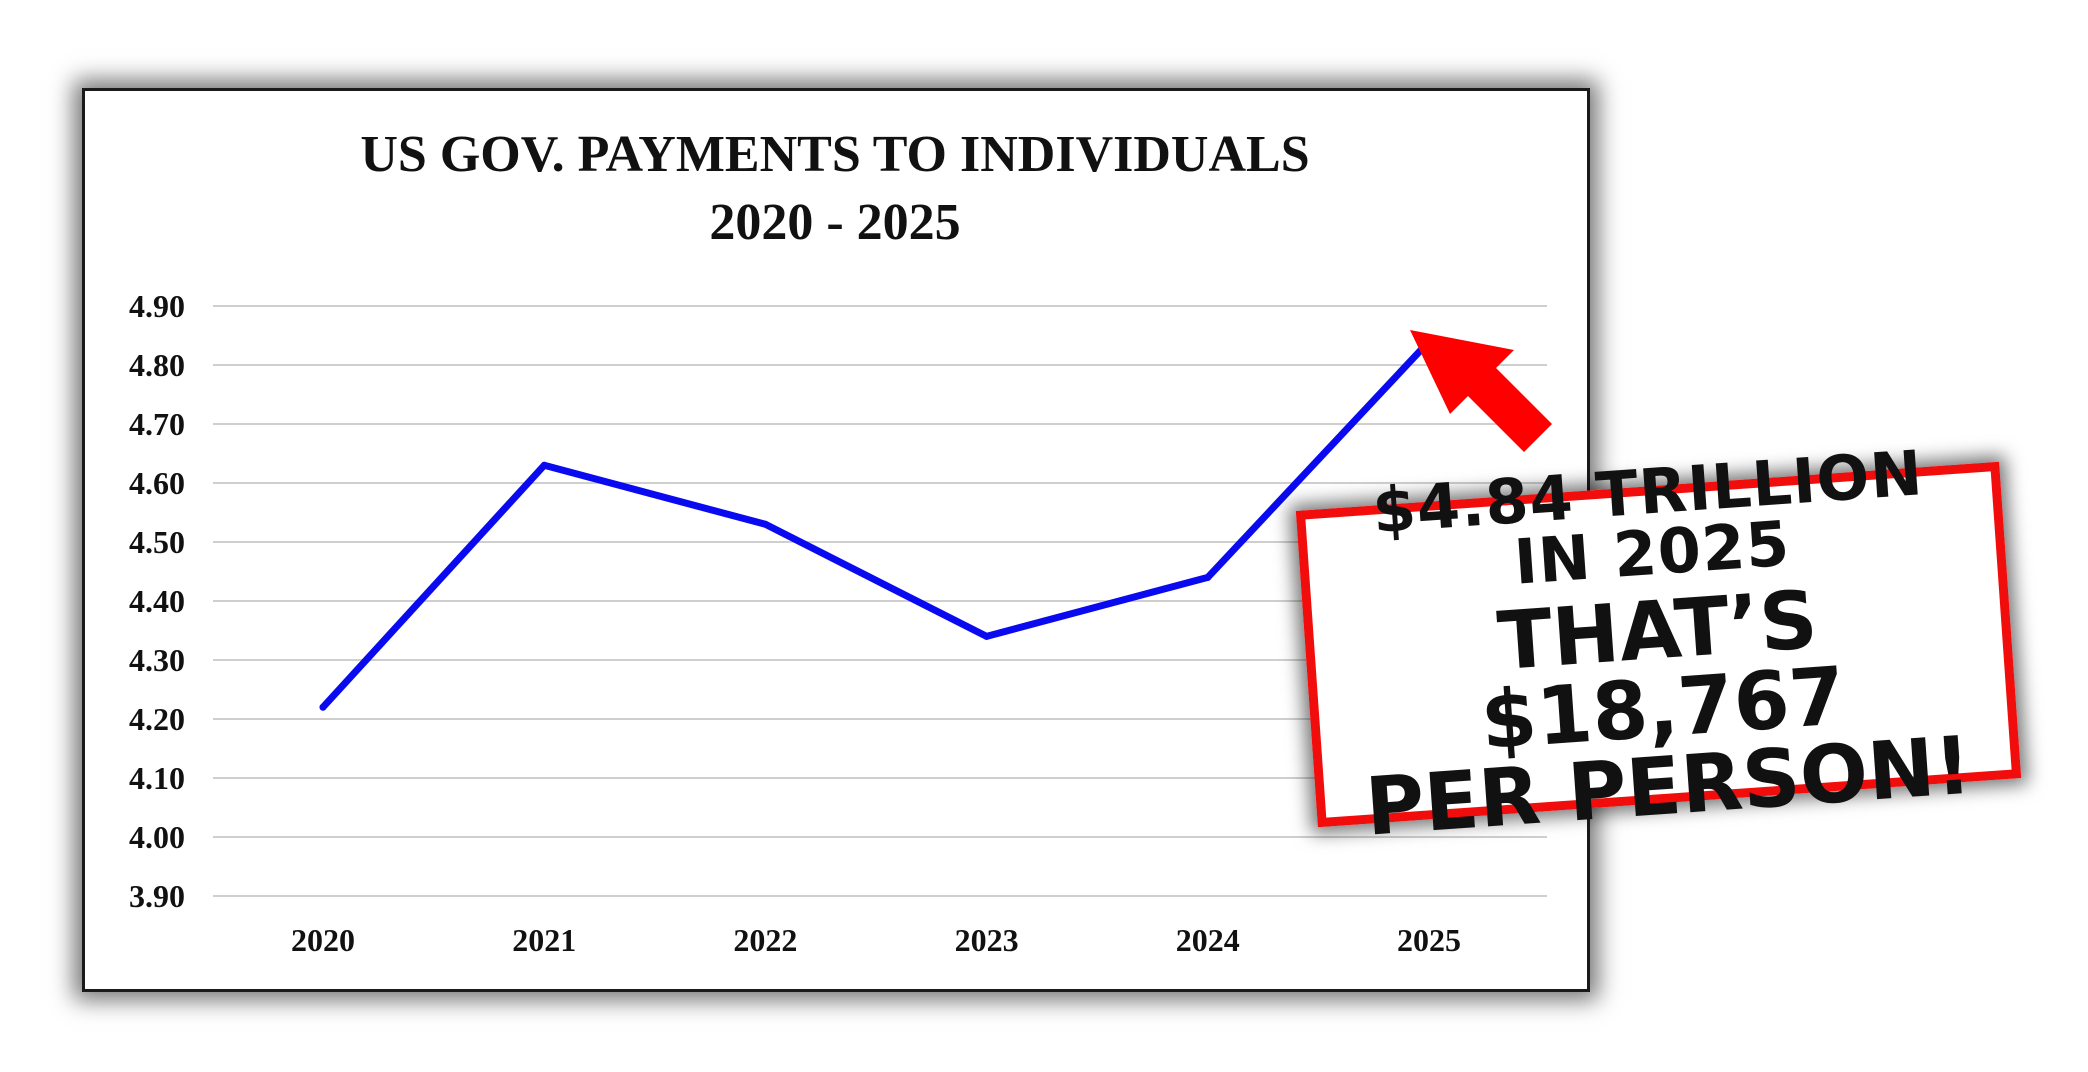 Image resolution: width=2088 pixels, height=1072 pixels. What do you see at coordinates (157, 719) in the screenshot?
I see `y-tick-label: 4.20` at bounding box center [157, 719].